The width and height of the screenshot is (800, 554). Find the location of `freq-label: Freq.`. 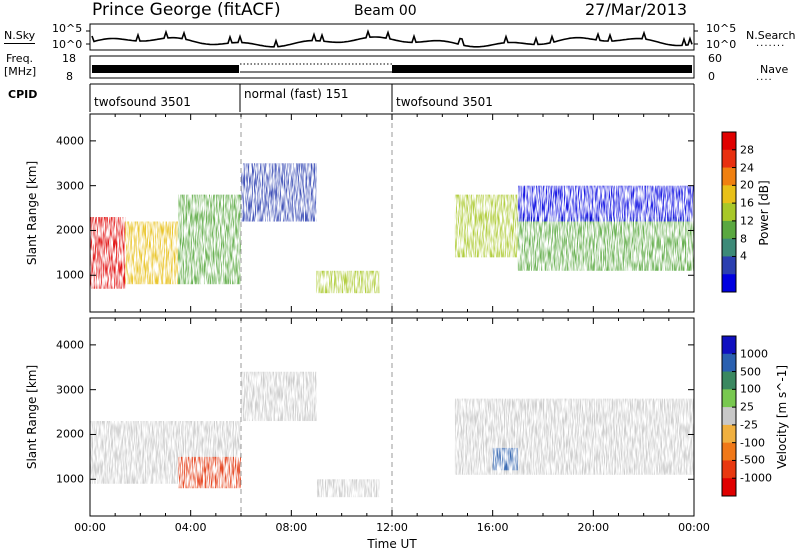

freq-label: Freq. is located at coordinates (20, 58).